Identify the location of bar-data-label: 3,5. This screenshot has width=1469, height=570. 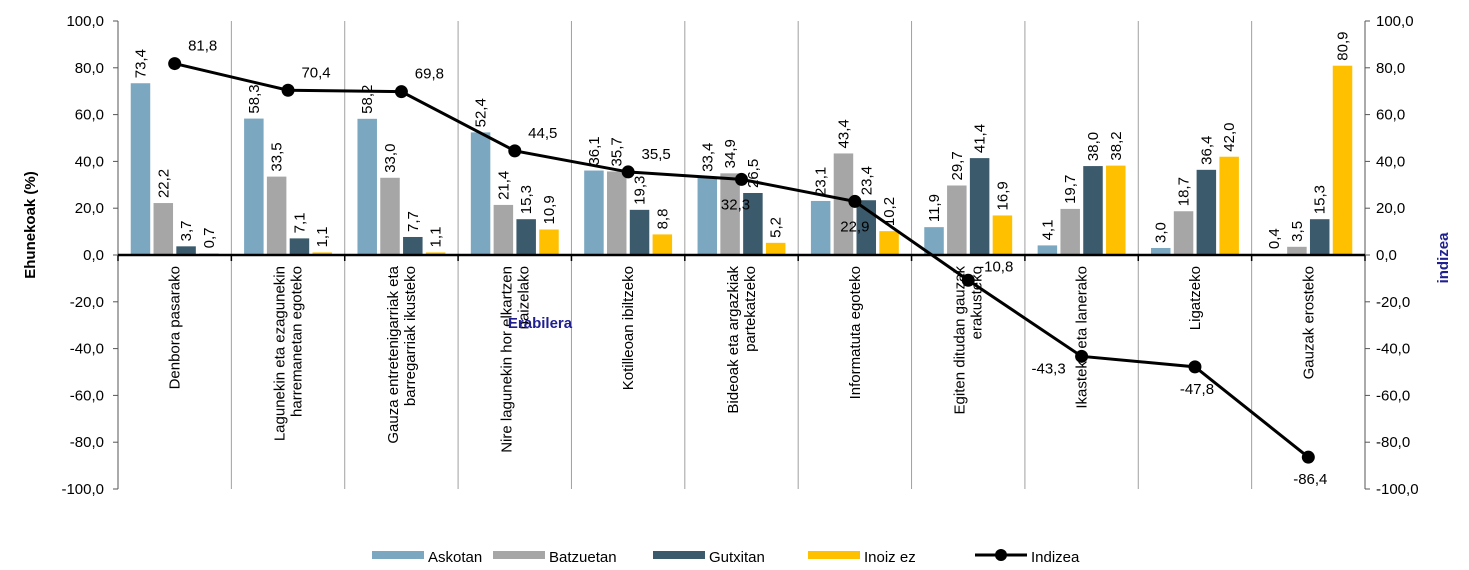
(1297, 231).